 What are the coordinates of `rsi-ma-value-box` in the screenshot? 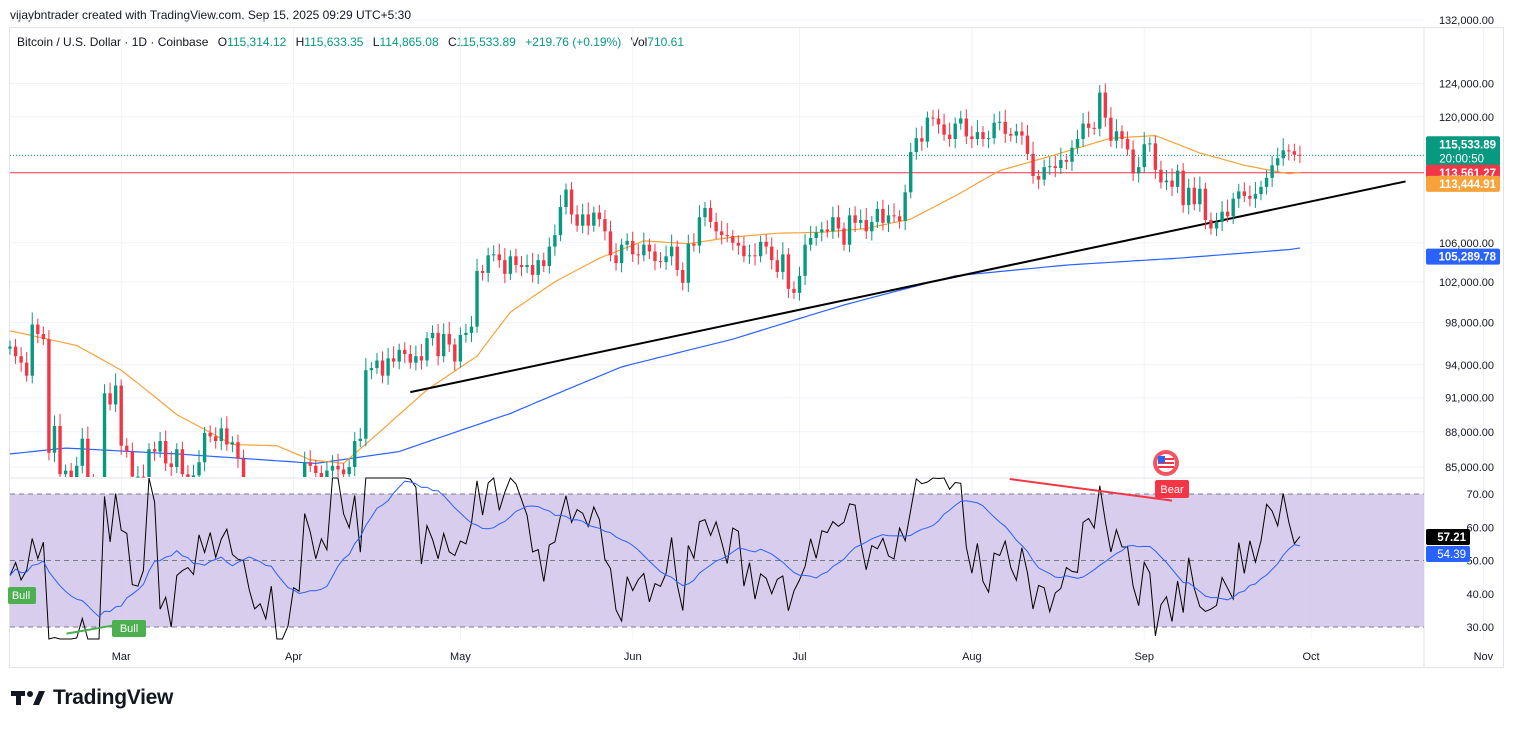 It's located at (1448, 554).